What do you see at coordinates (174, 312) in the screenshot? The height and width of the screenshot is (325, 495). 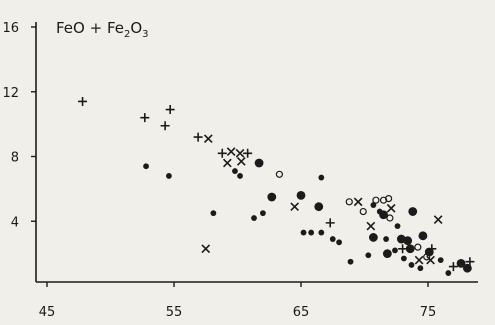 I see `x-tick-label: 55` at bounding box center [174, 312].